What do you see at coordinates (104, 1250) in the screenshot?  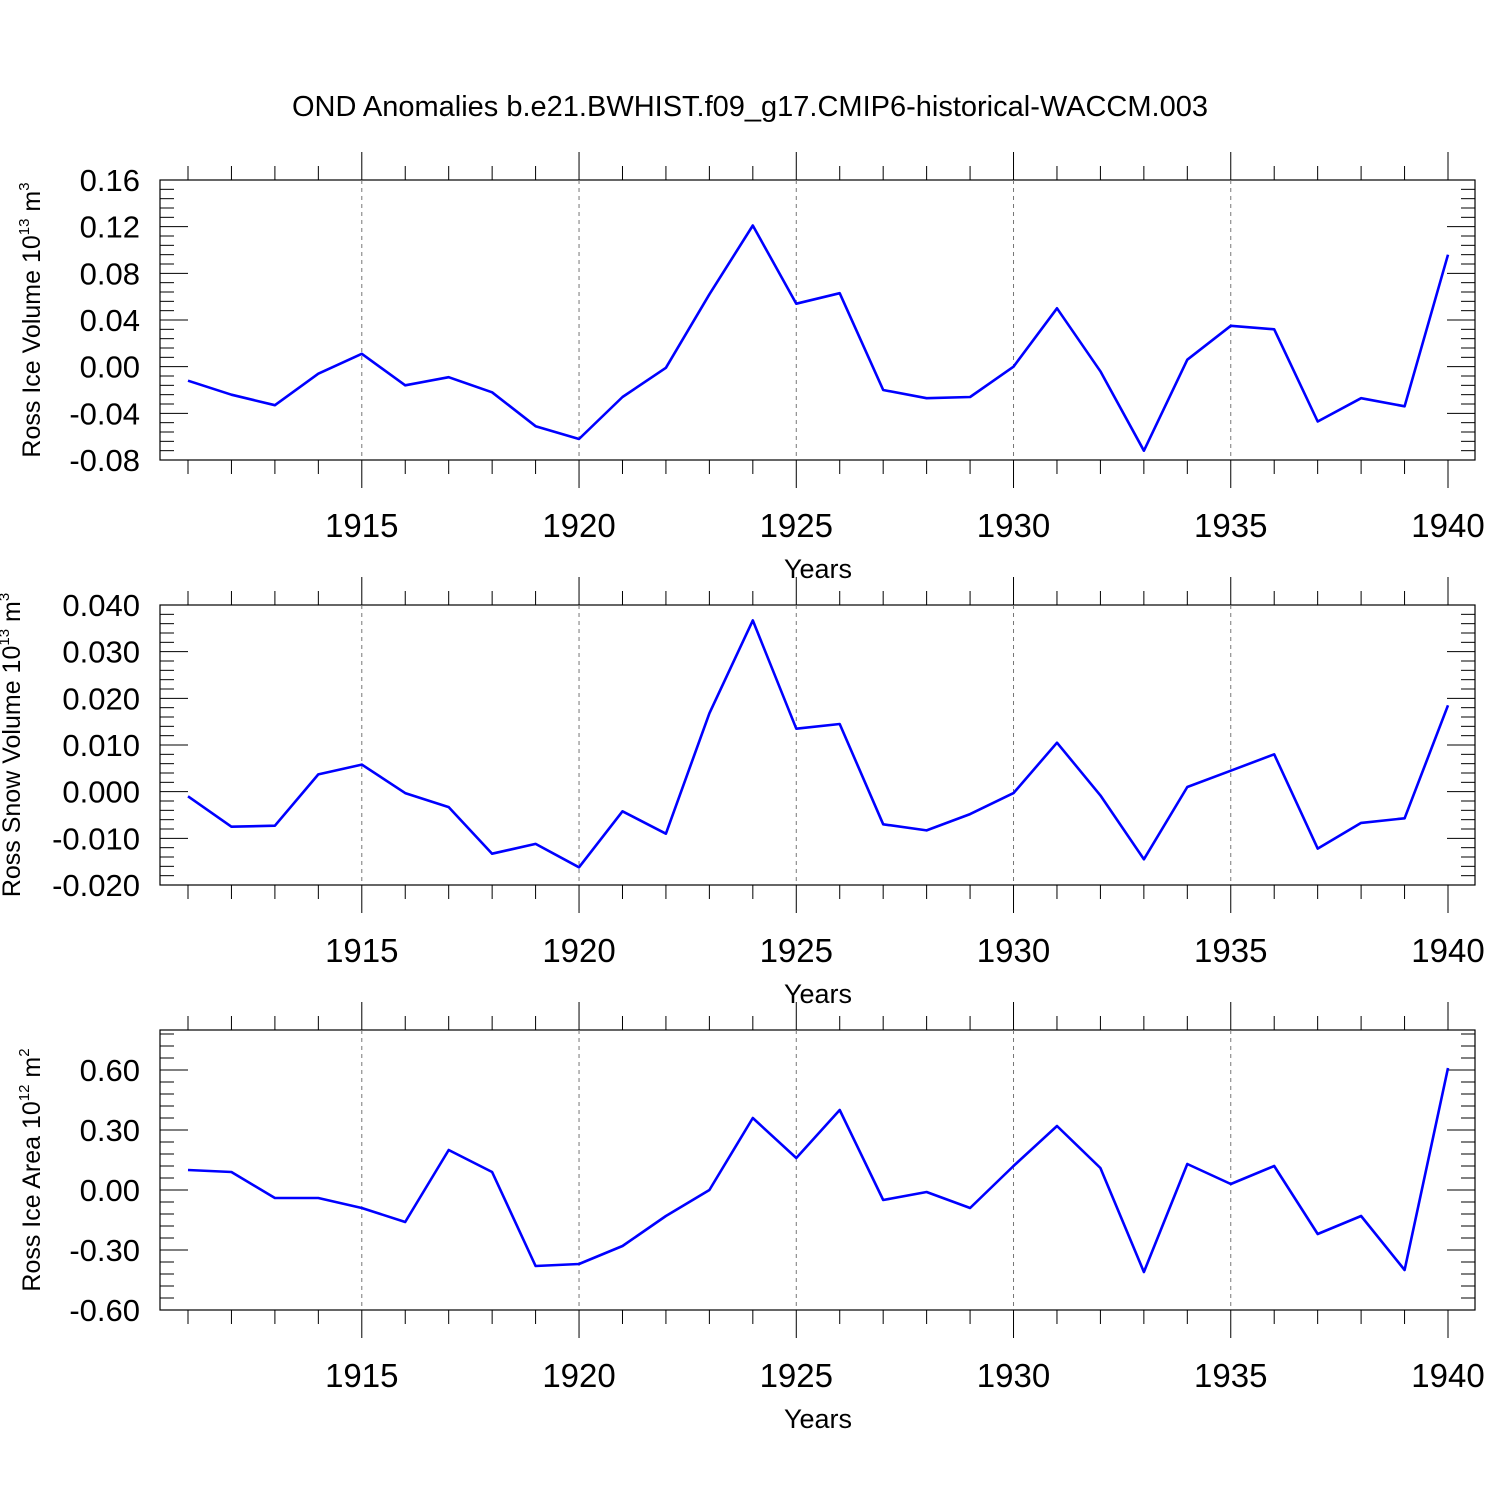 I see `y-tick-label: -0.30` at bounding box center [104, 1250].